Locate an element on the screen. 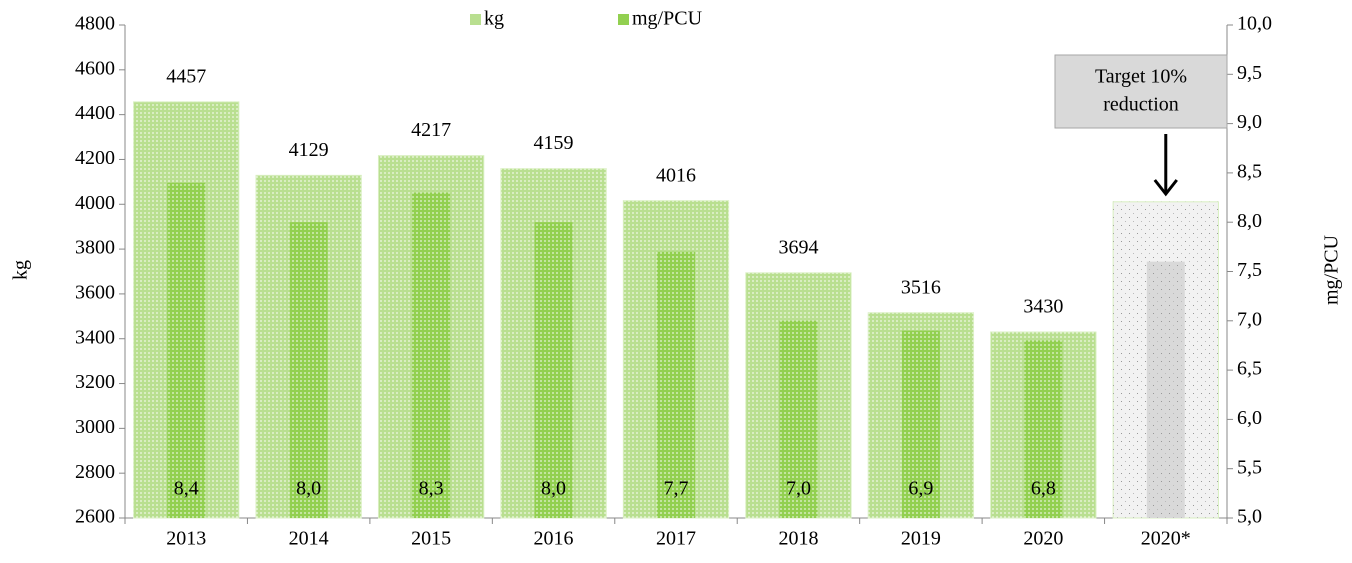 The image size is (1352, 563). legend-label: mg/PCU is located at coordinates (667, 19).